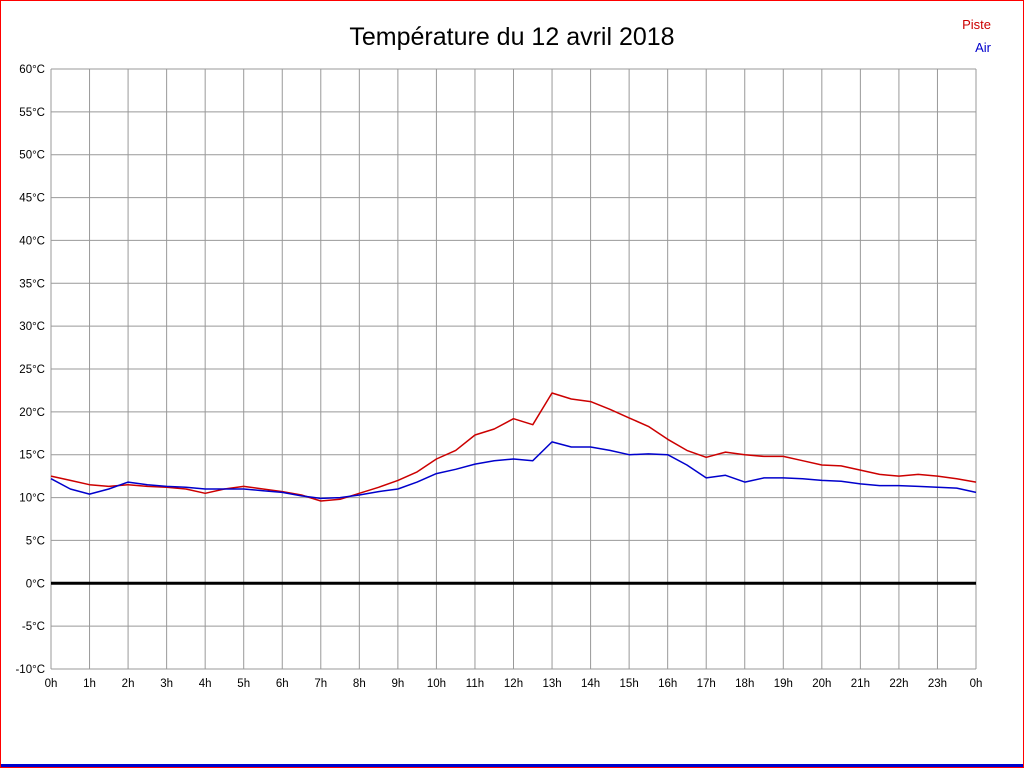 Image resolution: width=1024 pixels, height=768 pixels. Describe the element at coordinates (32, 327) in the screenshot. I see `svg-text: 30°C` at that location.